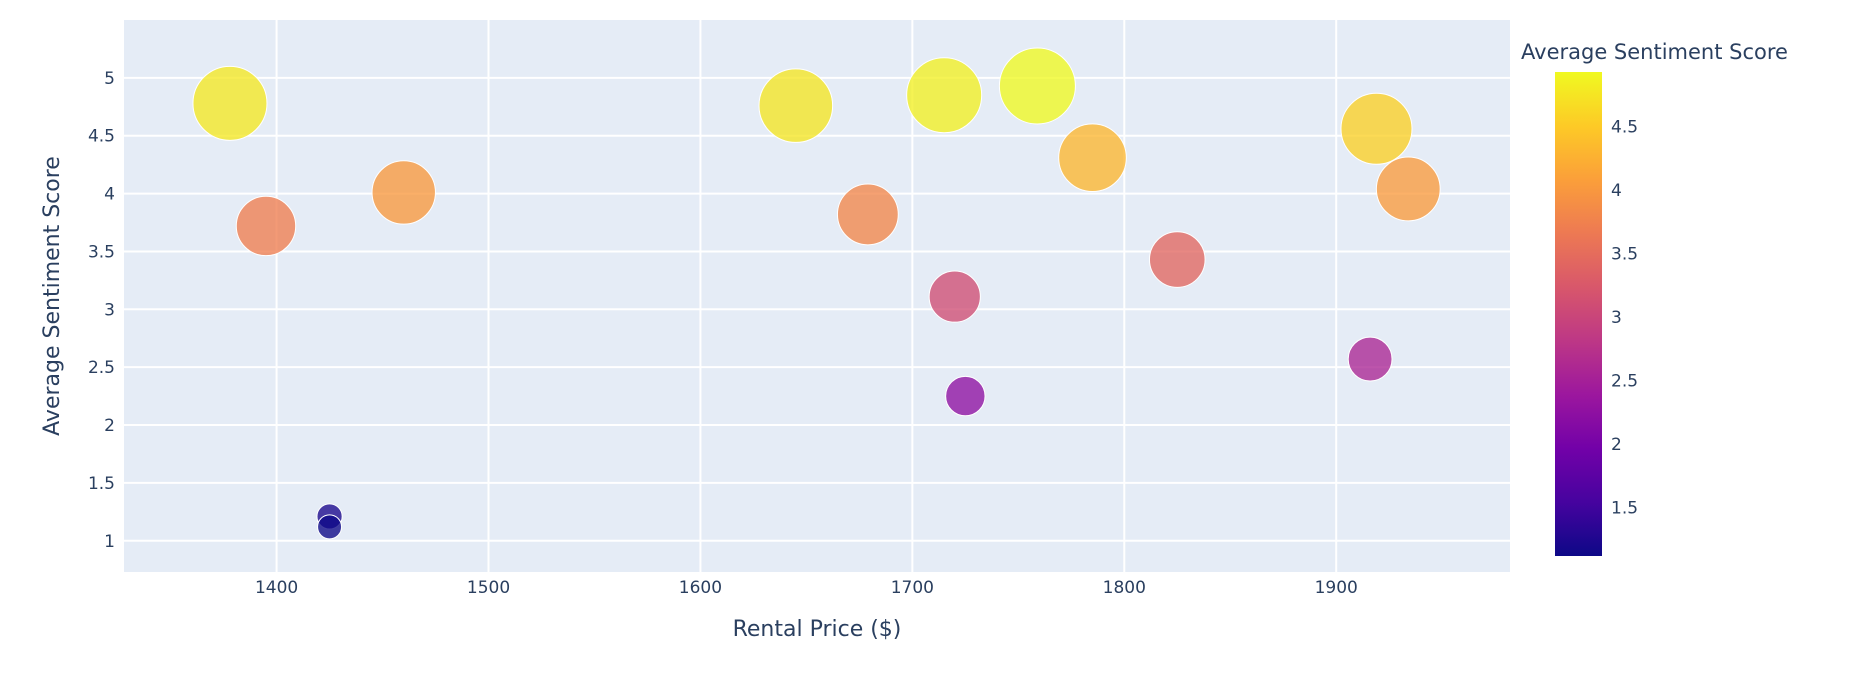 The width and height of the screenshot is (1858, 682). Describe the element at coordinates (109, 79) in the screenshot. I see `y-tick-label: 5` at that location.